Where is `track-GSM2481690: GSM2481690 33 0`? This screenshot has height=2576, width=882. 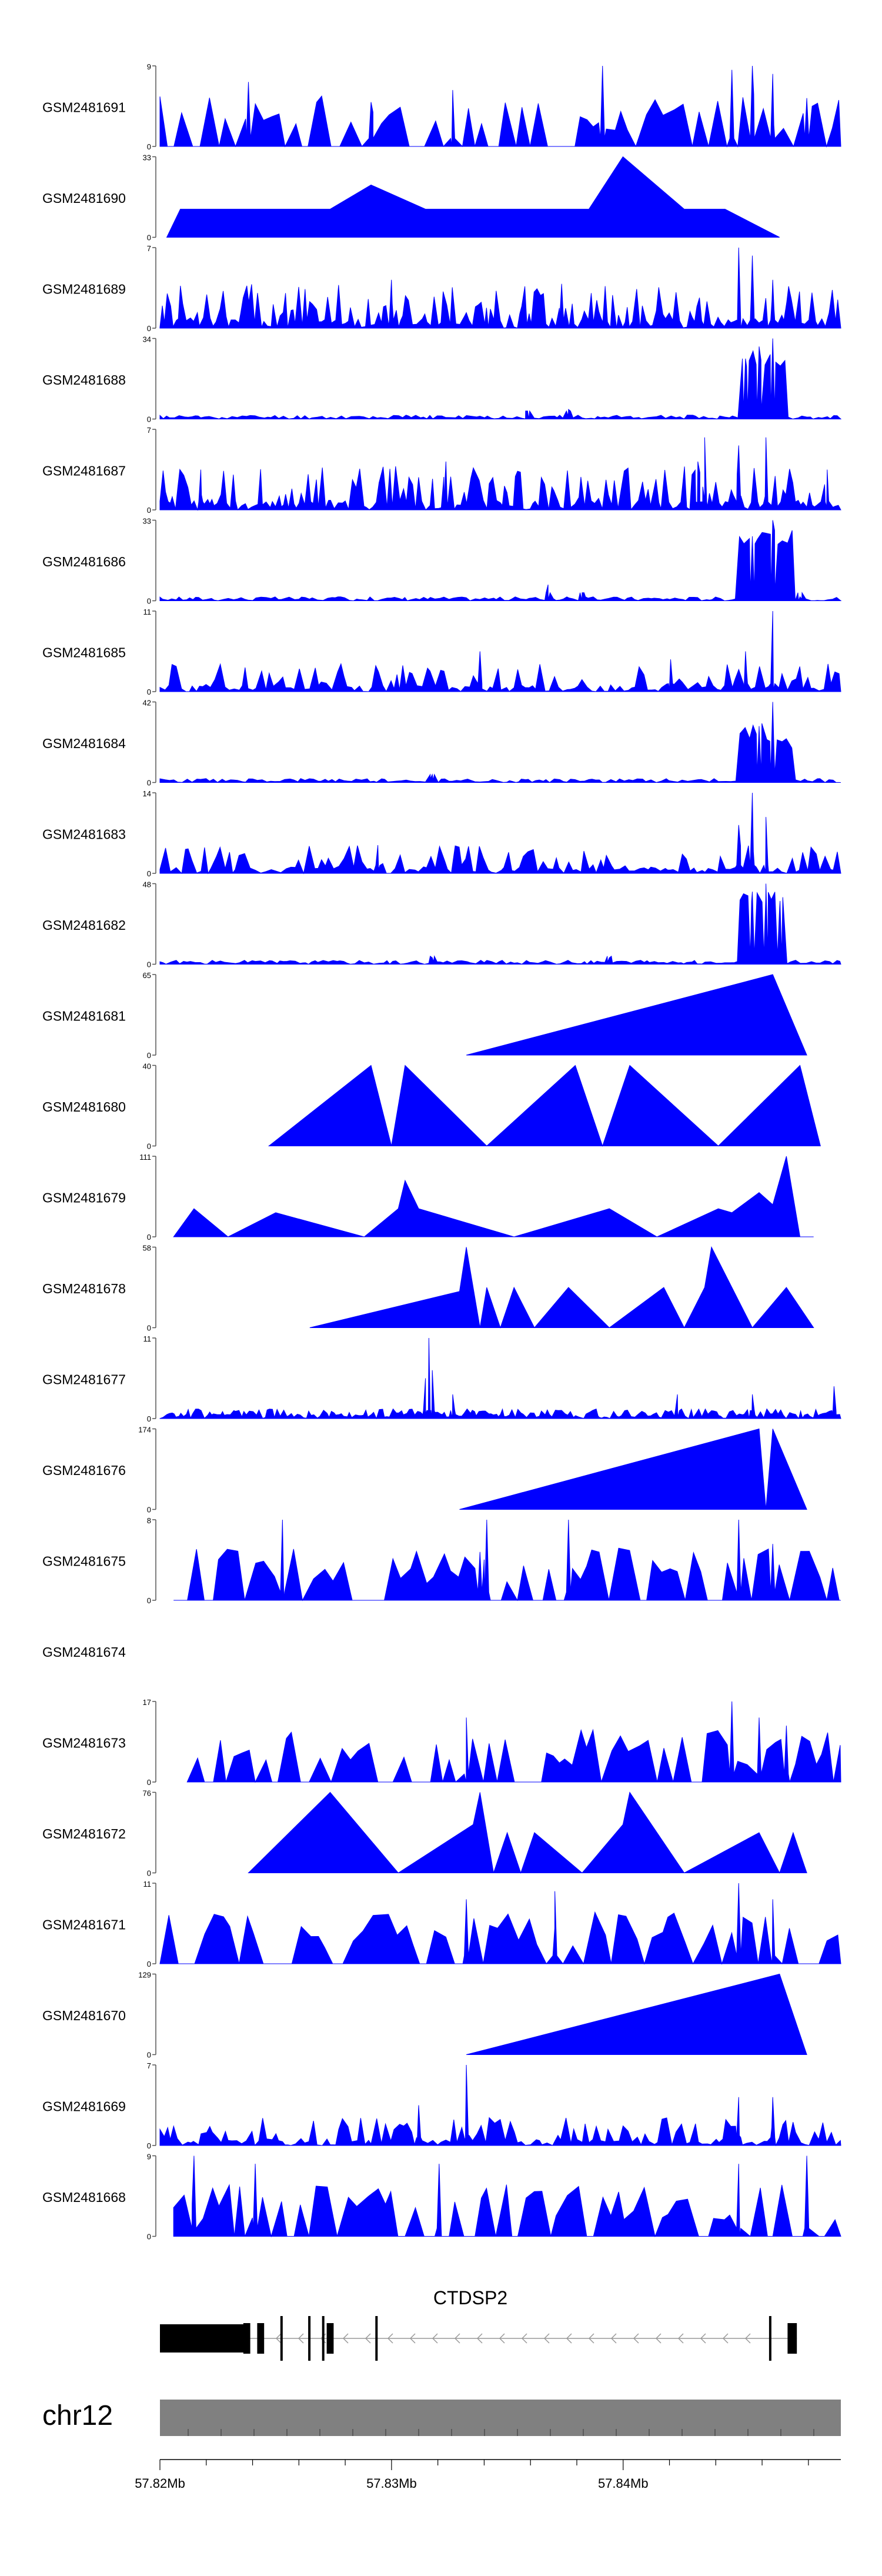
track-GSM2481690: GSM2481690 33 0 is located at coordinates (411, 198).